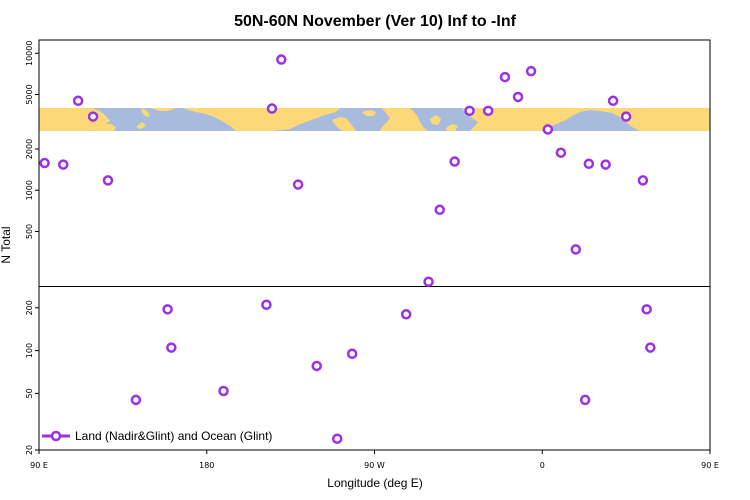  I want to click on x-tick-label: 0, so click(542, 465).